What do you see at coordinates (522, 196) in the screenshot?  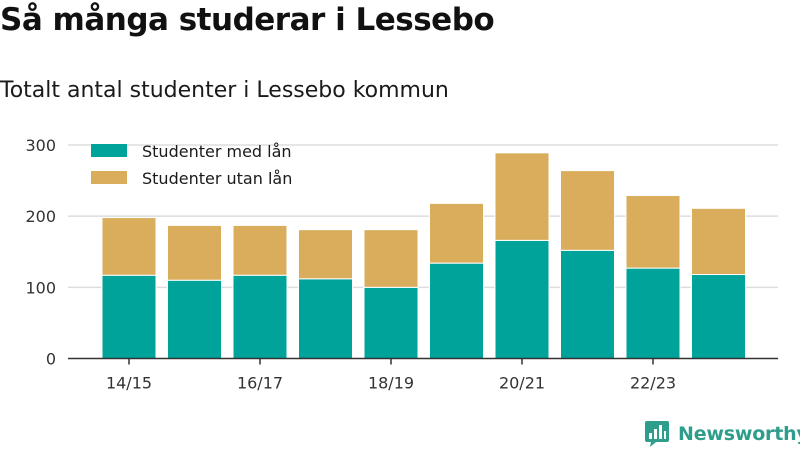 I see `bar-20-21-studenter-utan-l-n` at bounding box center [522, 196].